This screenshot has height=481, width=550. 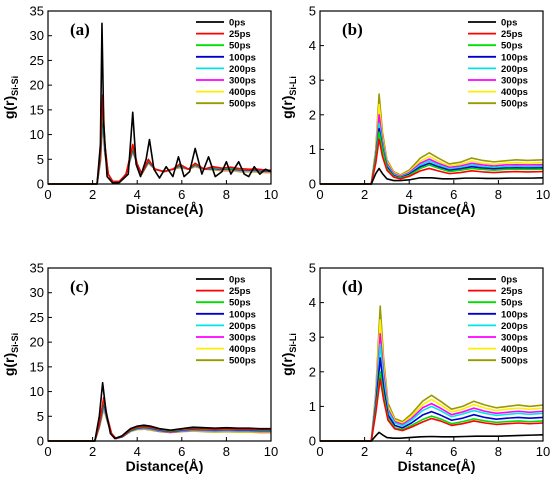 What do you see at coordinates (312, 406) in the screenshot?
I see `y-tick-label: 1` at bounding box center [312, 406].